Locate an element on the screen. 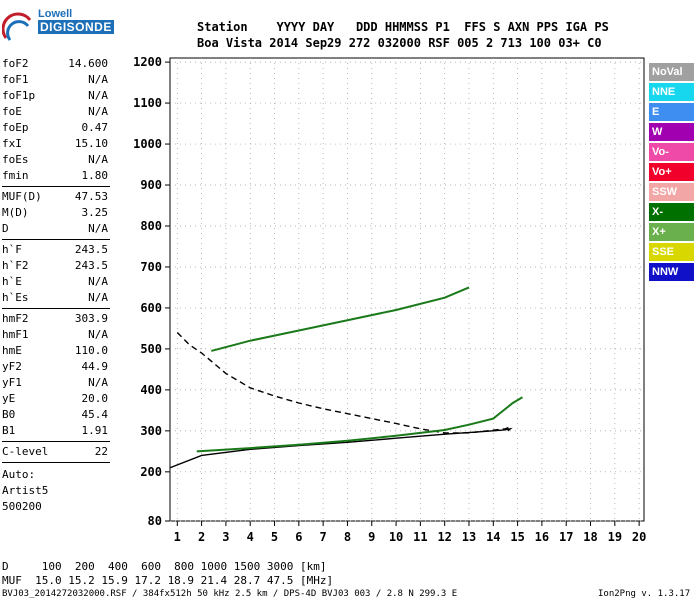 The height and width of the screenshot is (600, 700). legend-item-sse: SSE is located at coordinates (671, 252).